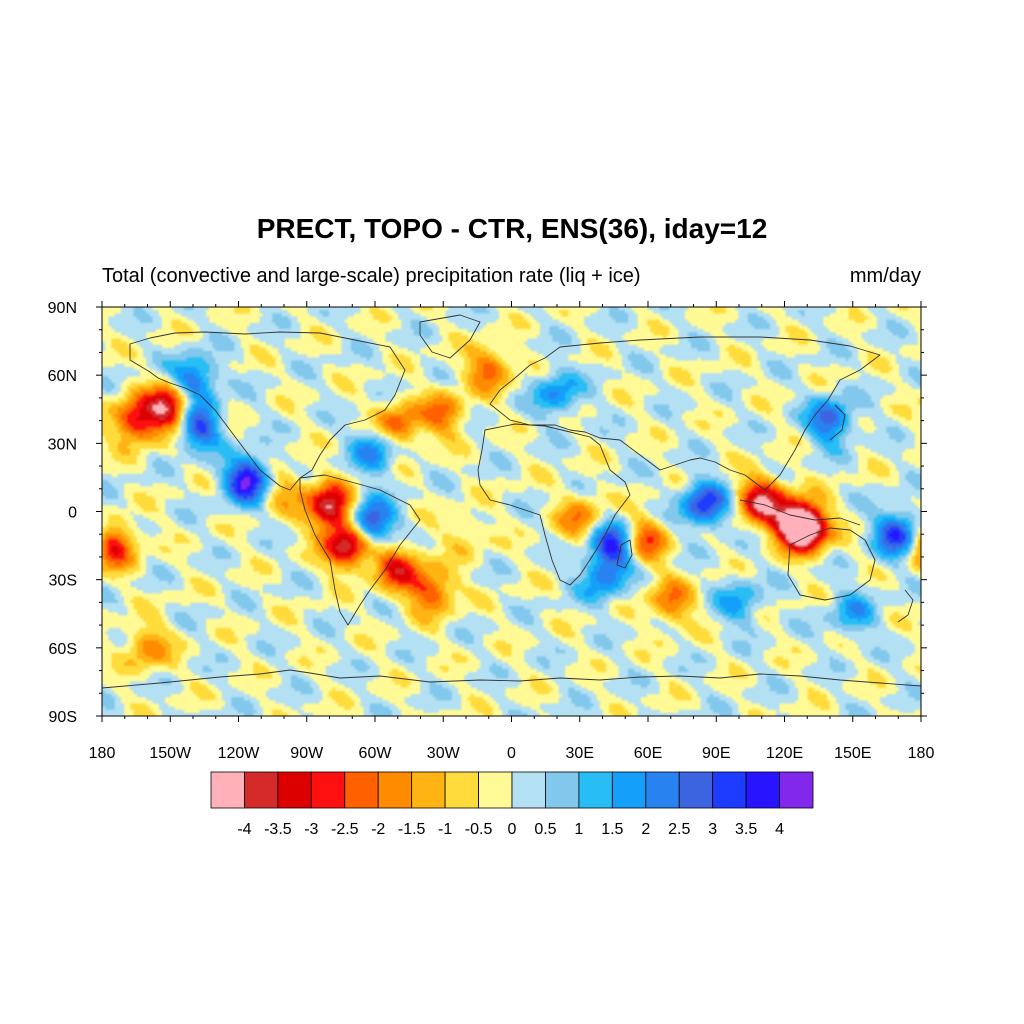 This screenshot has width=1024, height=1024. I want to click on lon-tick-label: 90E, so click(716, 753).